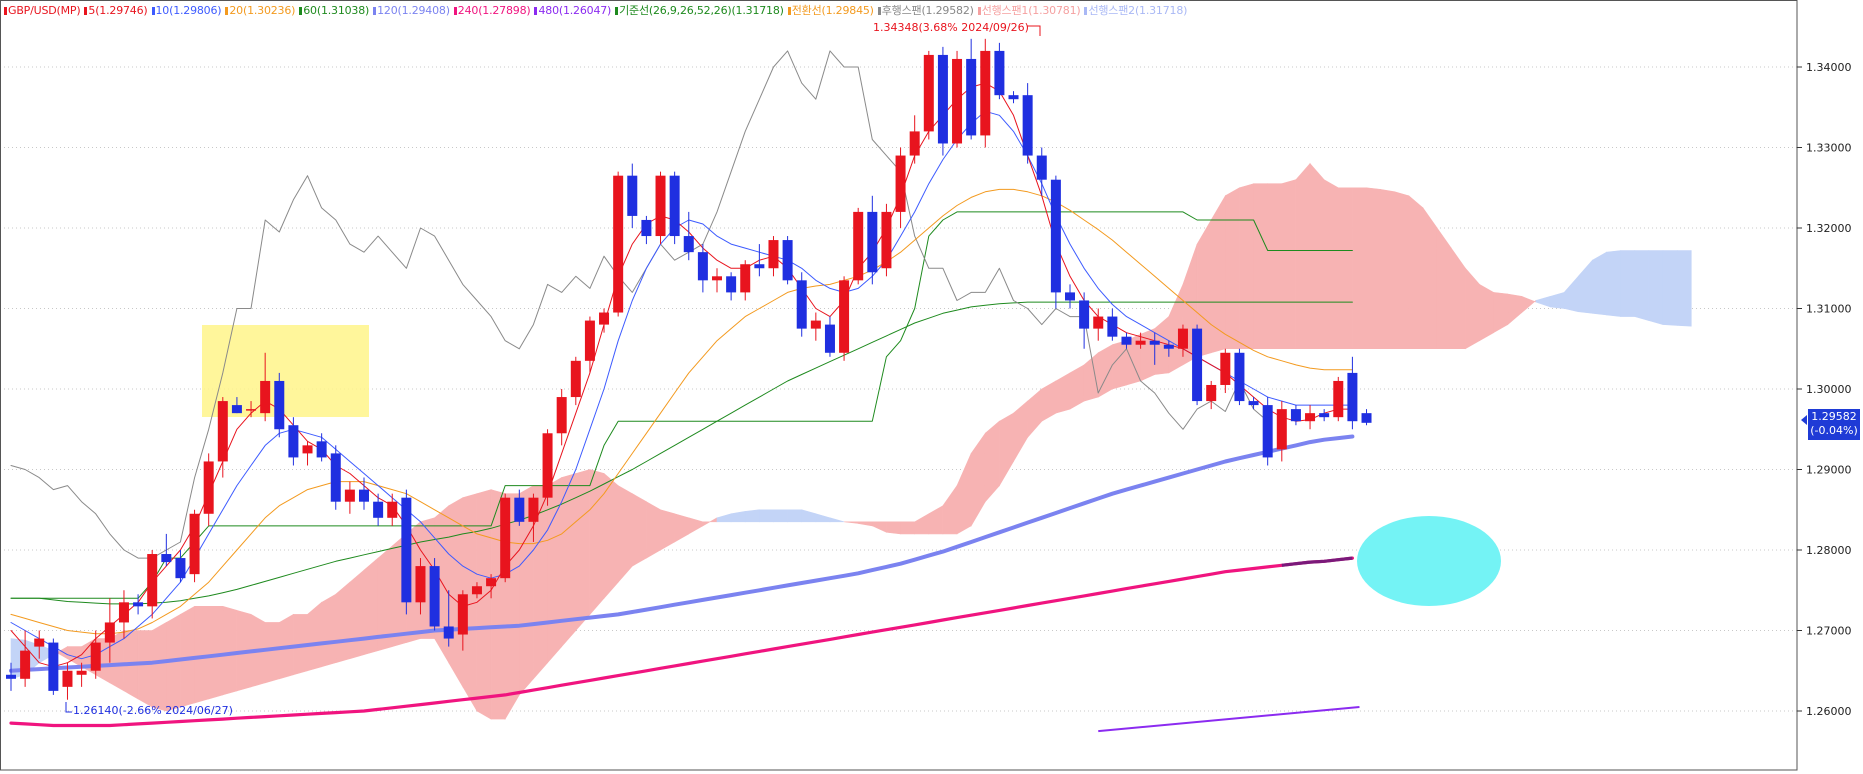  What do you see at coordinates (1829, 228) in the screenshot?
I see `y-tick-label: 1.32000` at bounding box center [1829, 228].